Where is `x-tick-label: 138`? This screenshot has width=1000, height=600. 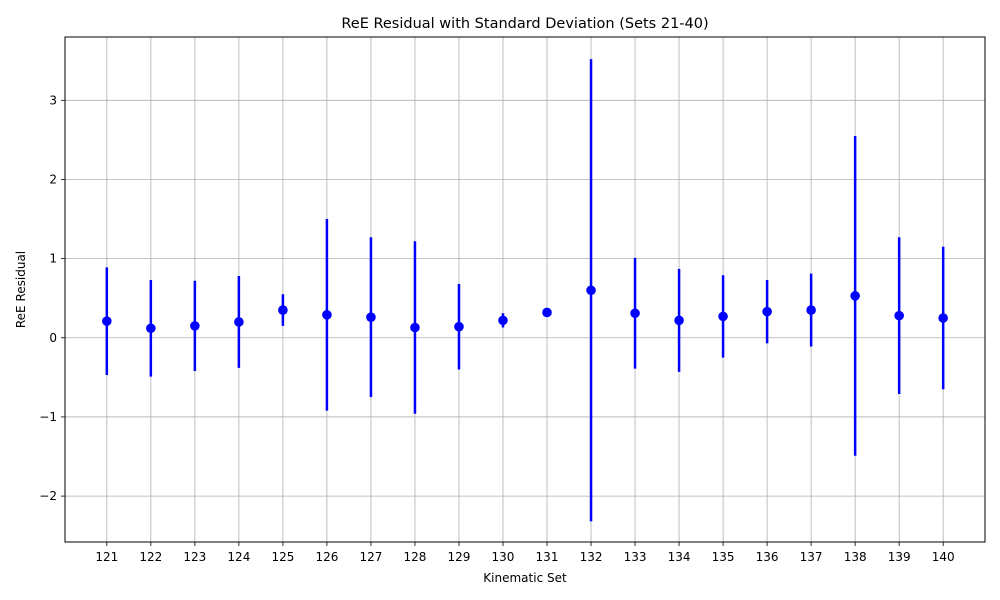
x-tick-label: 138 is located at coordinates (855, 557).